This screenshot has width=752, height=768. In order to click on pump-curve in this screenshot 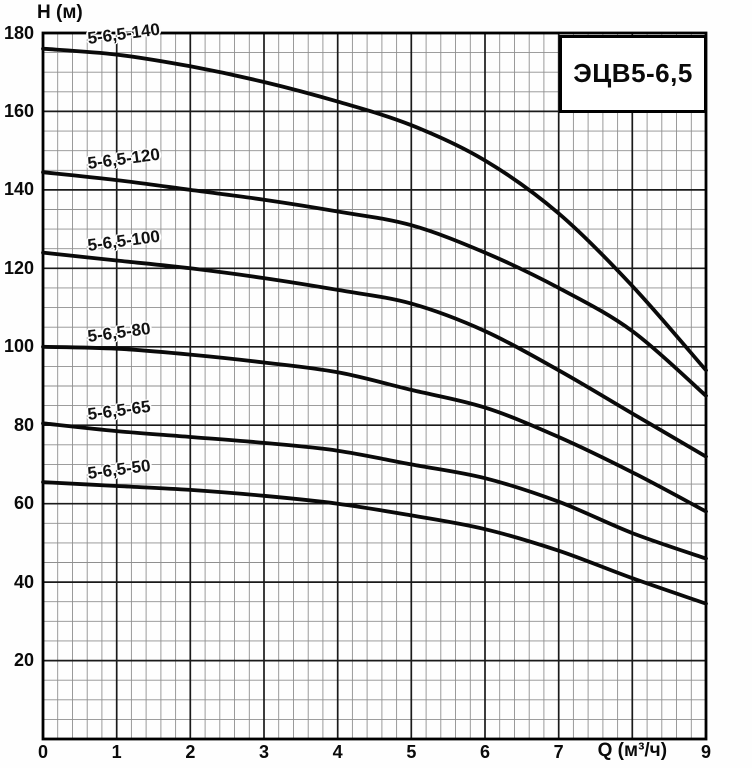, I will do `click(374, 543)`.